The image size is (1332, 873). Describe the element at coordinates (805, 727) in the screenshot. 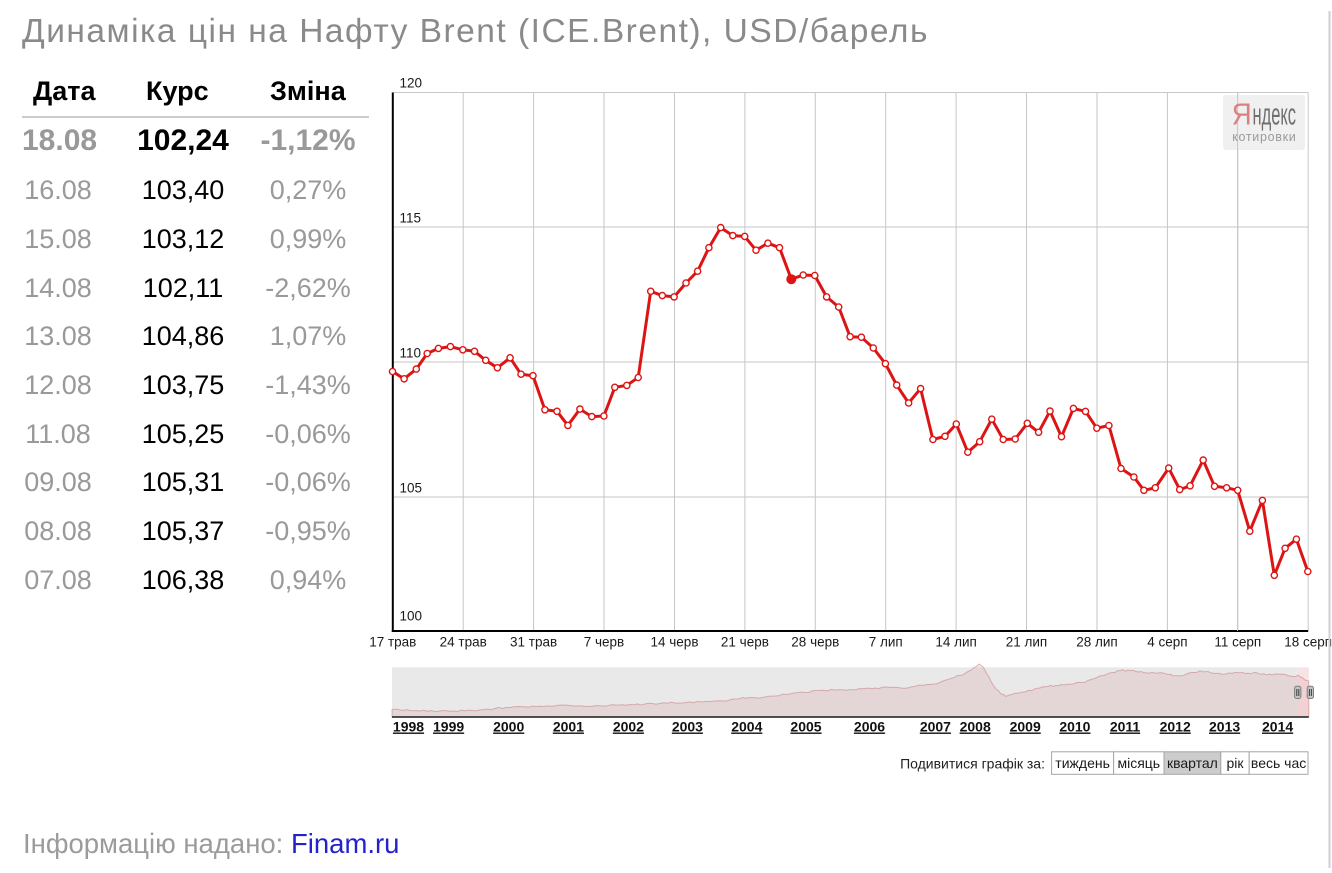

I see `svg-text: 2005` at that location.